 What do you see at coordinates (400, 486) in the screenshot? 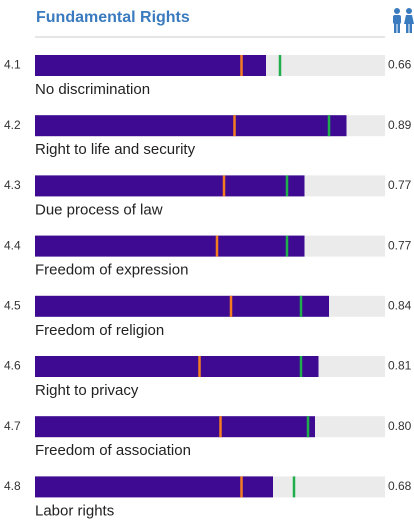
I see `value-label: 0.68` at bounding box center [400, 486].